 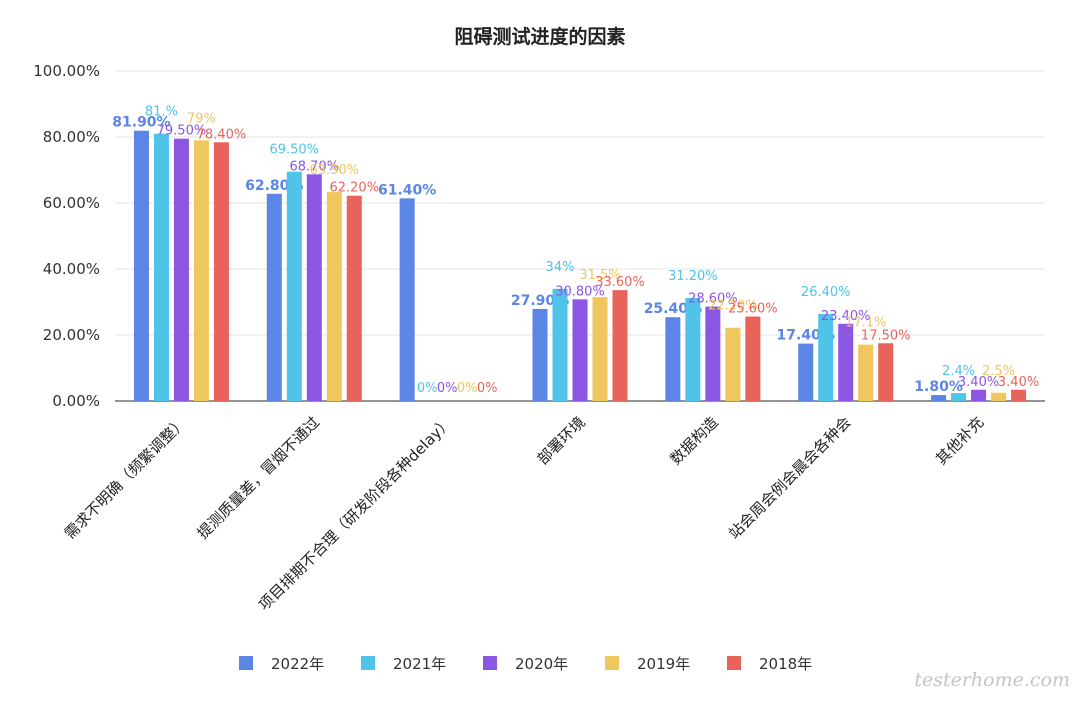 What do you see at coordinates (298, 663) in the screenshot?
I see `legend-label: 2022年` at bounding box center [298, 663].